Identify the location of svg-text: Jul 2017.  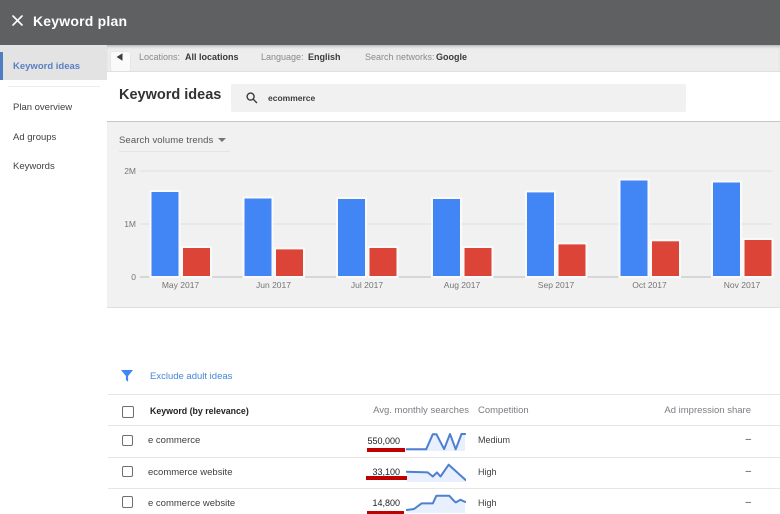
(367, 285).